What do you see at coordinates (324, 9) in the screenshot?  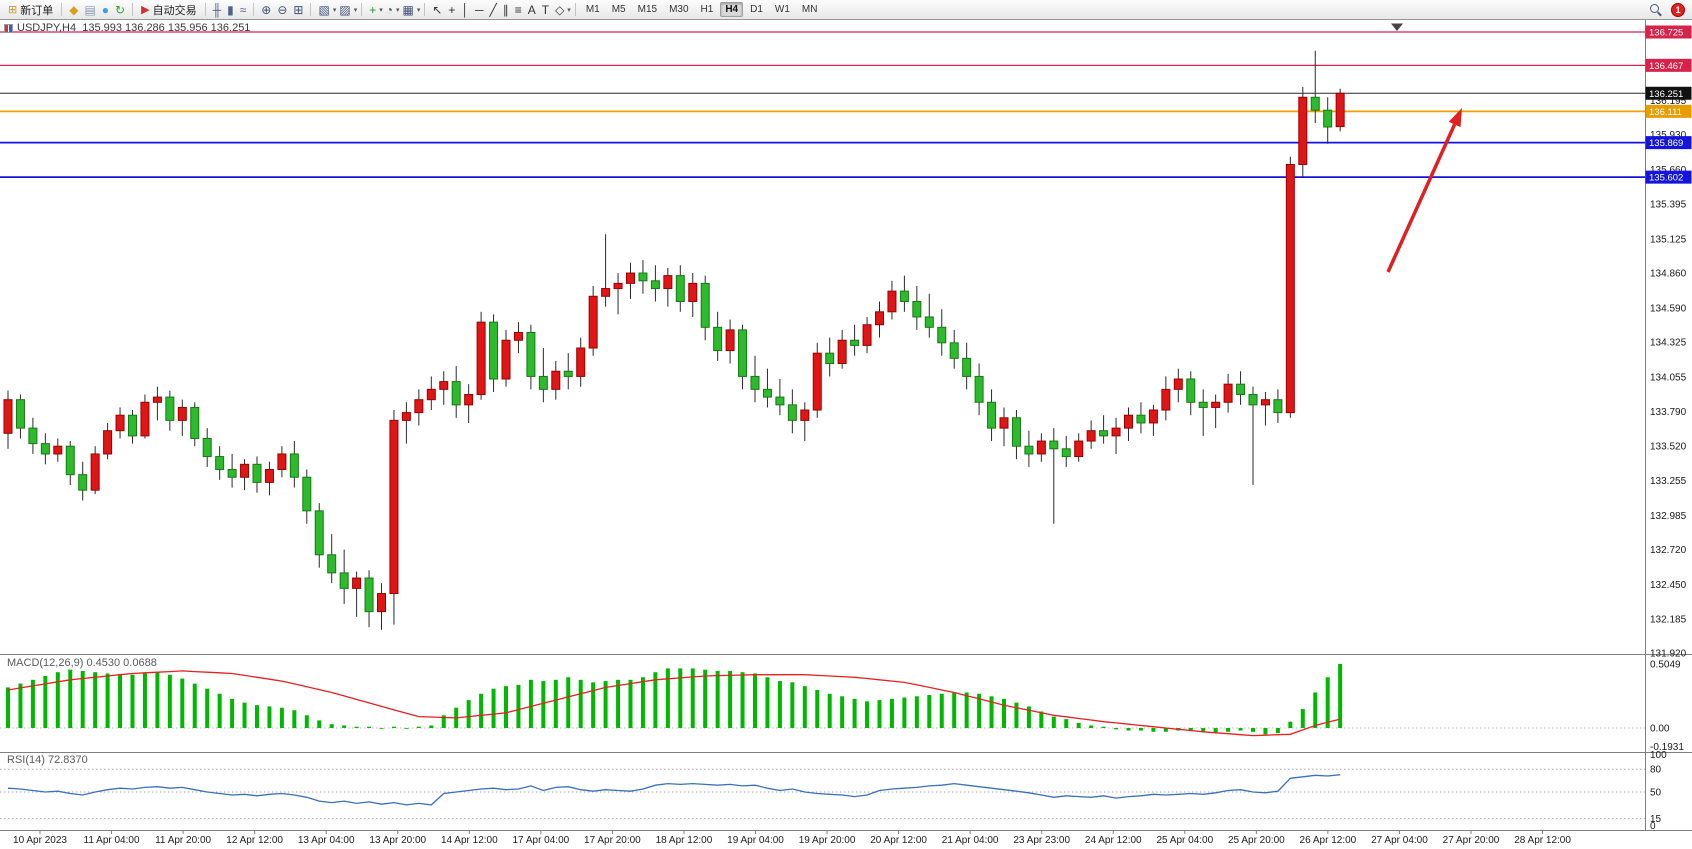 I see `new-chart-icon: ▧` at bounding box center [324, 9].